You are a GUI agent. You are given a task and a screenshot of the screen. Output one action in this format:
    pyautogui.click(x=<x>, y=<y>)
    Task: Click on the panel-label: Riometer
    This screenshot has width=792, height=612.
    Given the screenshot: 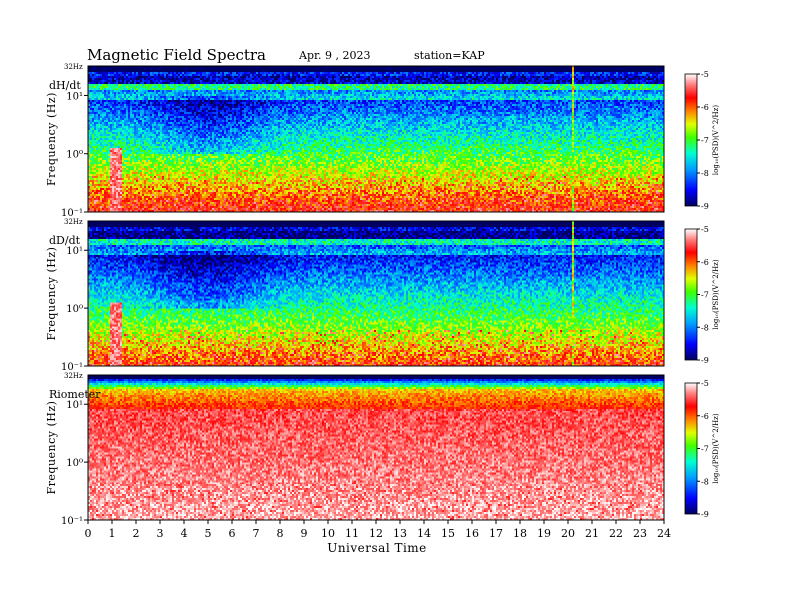 What is the action you would take?
    pyautogui.click(x=75, y=394)
    